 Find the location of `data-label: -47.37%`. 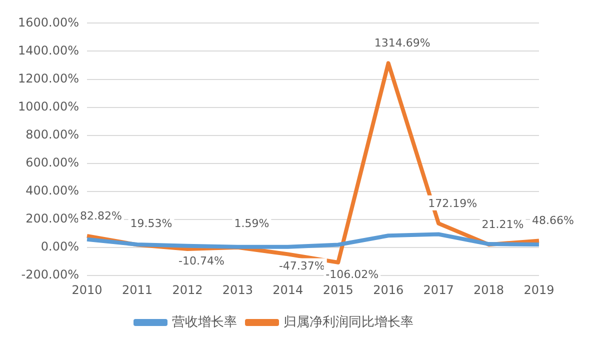

data-label: -47.37% is located at coordinates (301, 266).